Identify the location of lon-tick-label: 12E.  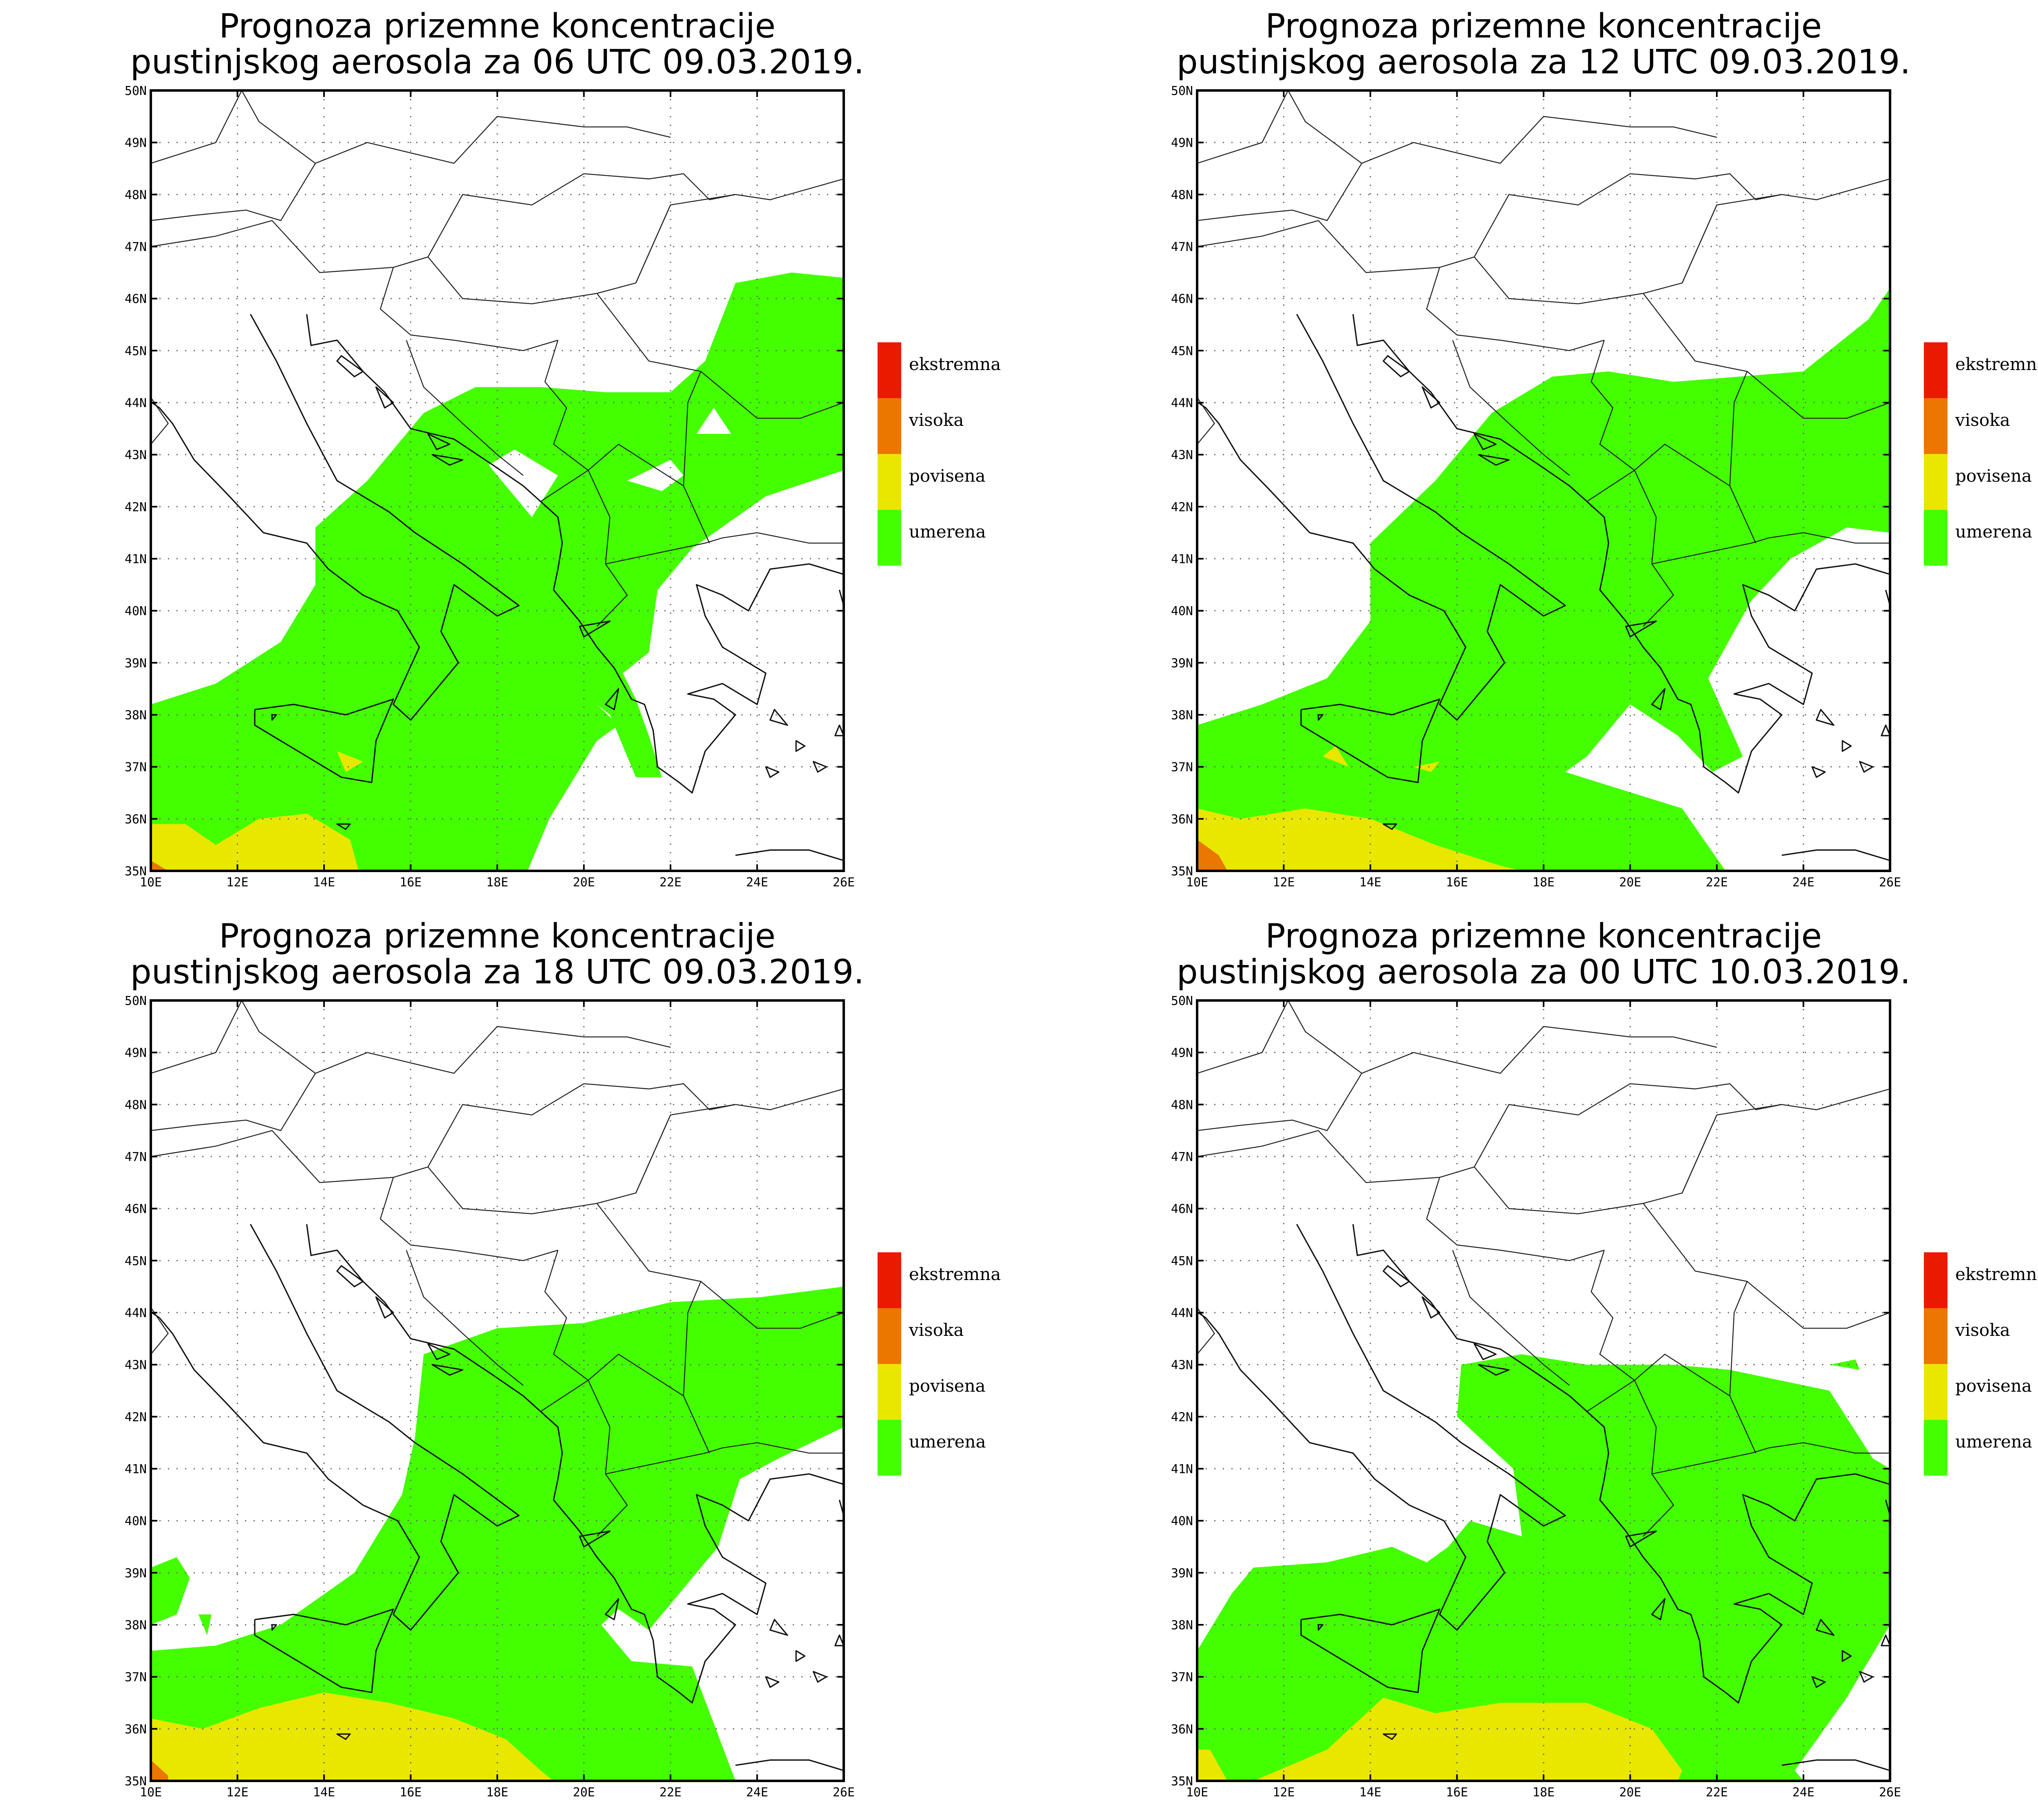
(237, 1793).